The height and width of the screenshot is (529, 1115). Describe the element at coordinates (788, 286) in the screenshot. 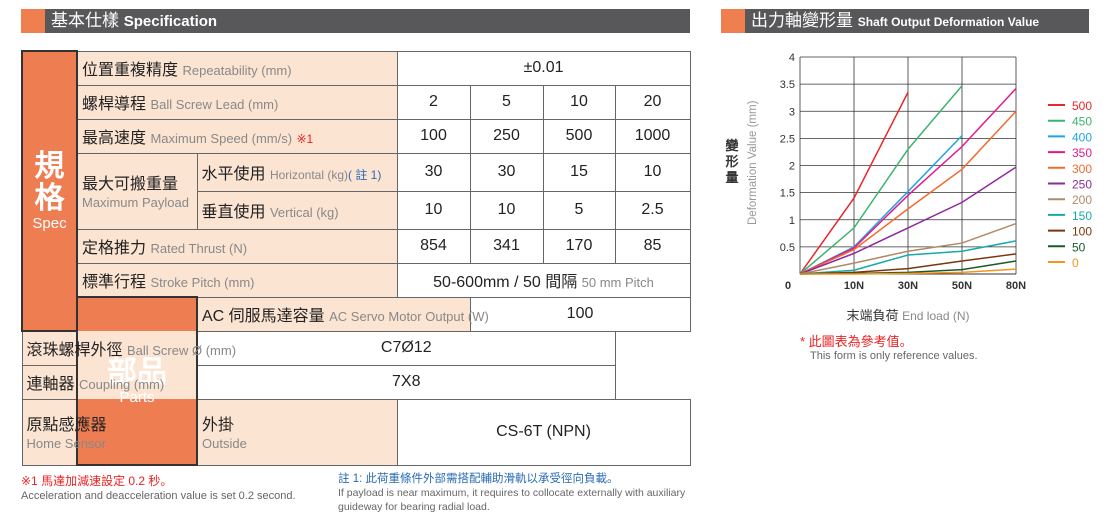

I see `origin-label: 0` at that location.